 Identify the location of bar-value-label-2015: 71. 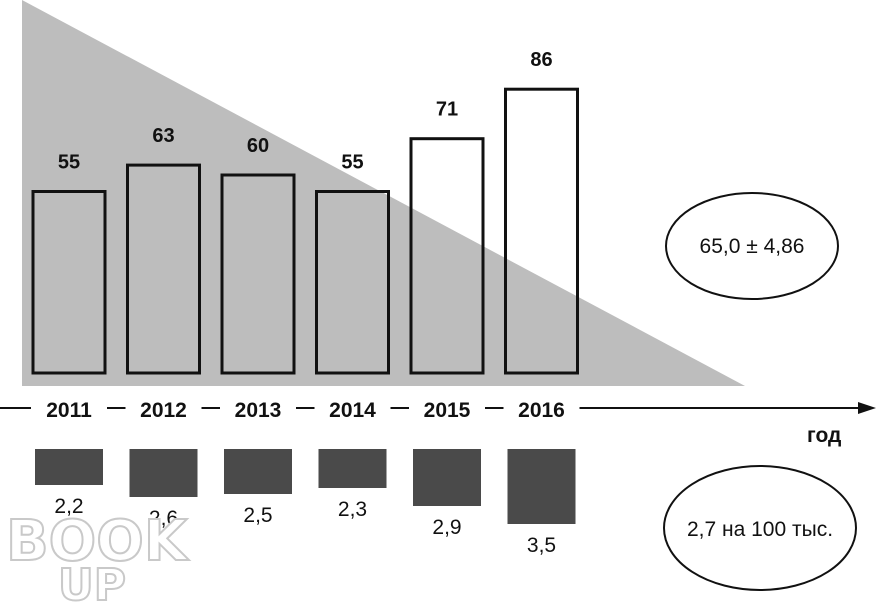
(447, 110).